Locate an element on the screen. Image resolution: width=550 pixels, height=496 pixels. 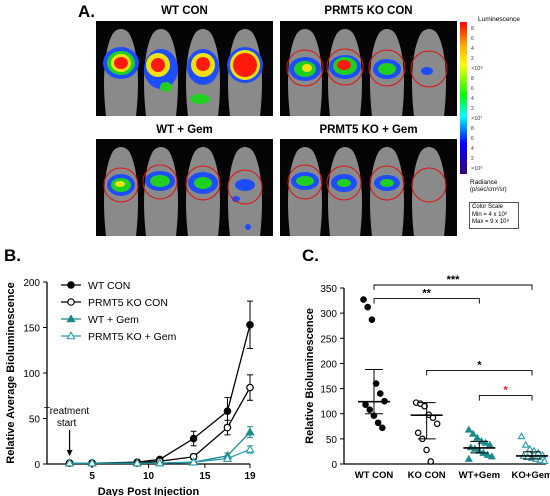
colorbar-tick-label: ×10⁷ is located at coordinates (477, 119).